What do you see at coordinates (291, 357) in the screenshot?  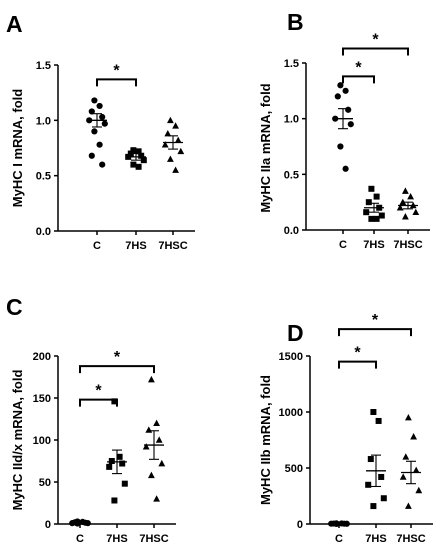 I see `y-tick-label: 1500` at bounding box center [291, 357].